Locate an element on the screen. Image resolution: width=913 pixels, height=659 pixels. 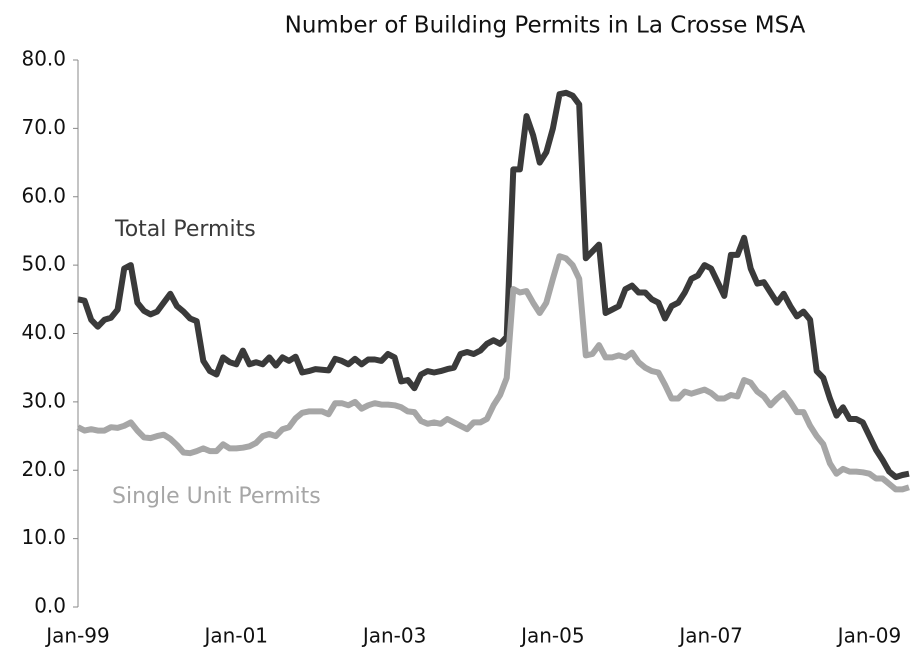
y-tick-label: 0.0 is located at coordinates (50, 606).